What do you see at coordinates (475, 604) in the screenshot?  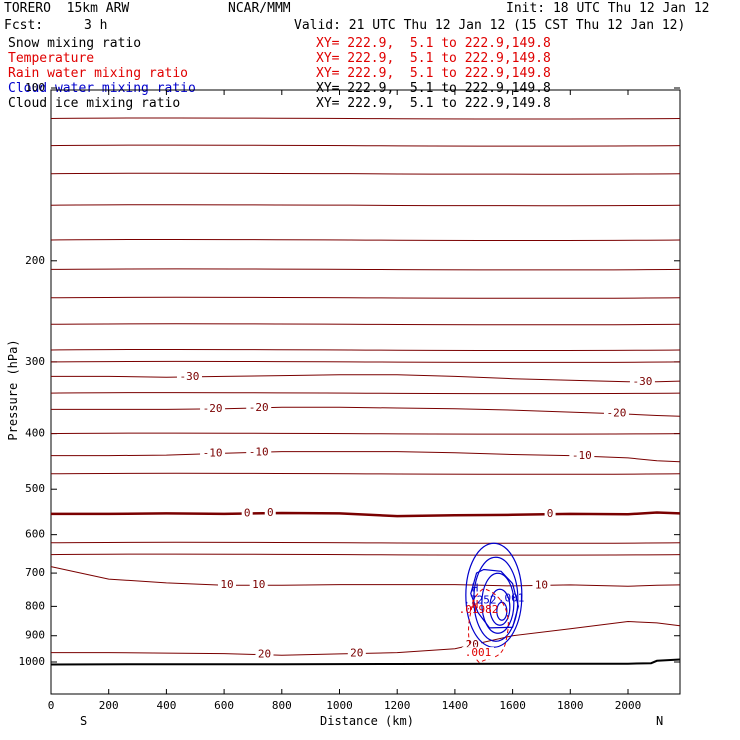 I see `rain-water-max-marker: H` at bounding box center [475, 604].